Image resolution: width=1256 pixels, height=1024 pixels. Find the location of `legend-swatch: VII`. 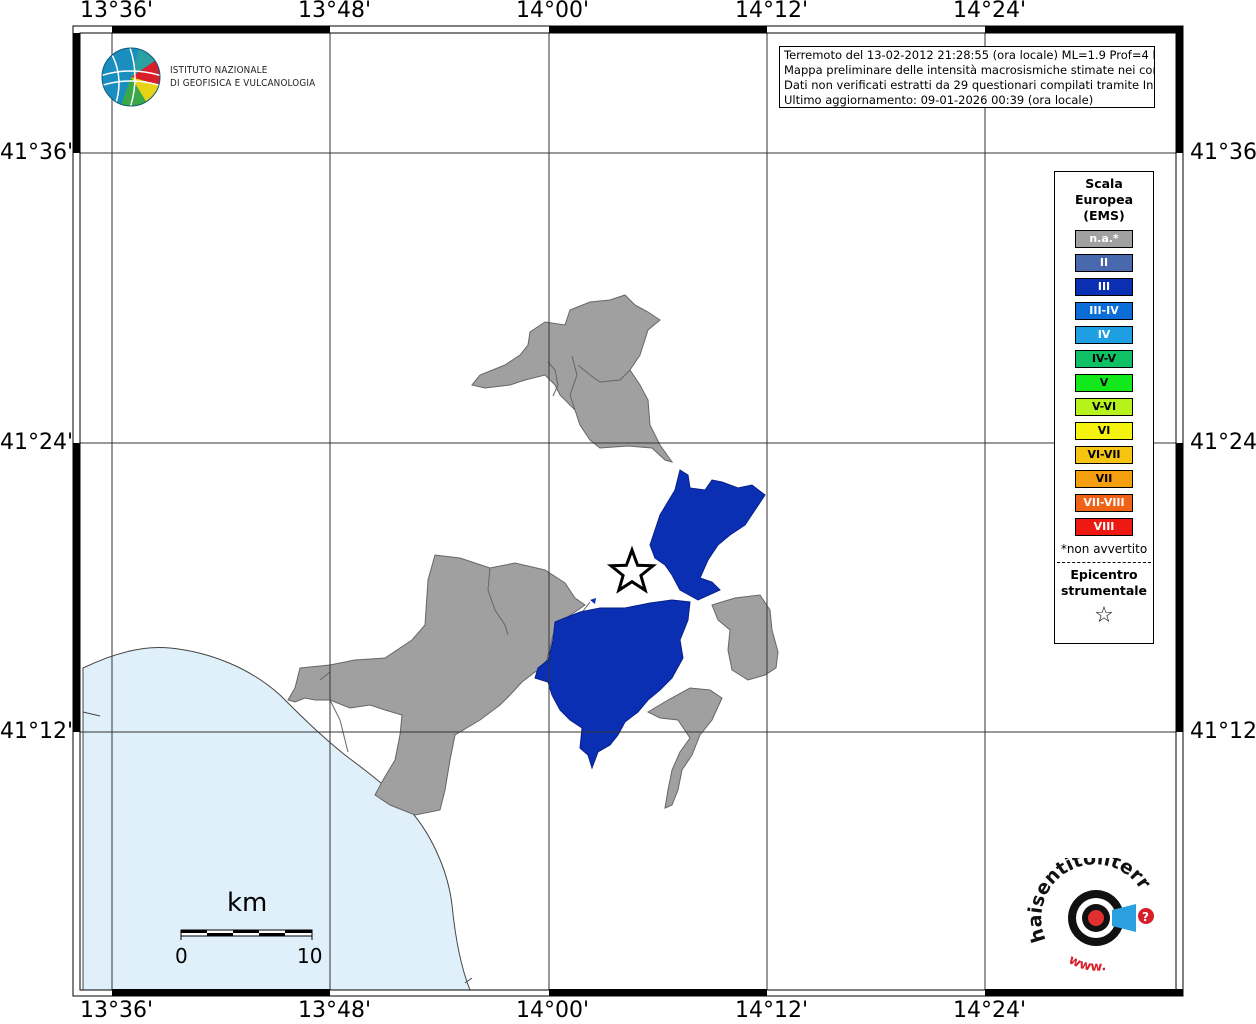

legend-swatch: VII is located at coordinates (1104, 479).